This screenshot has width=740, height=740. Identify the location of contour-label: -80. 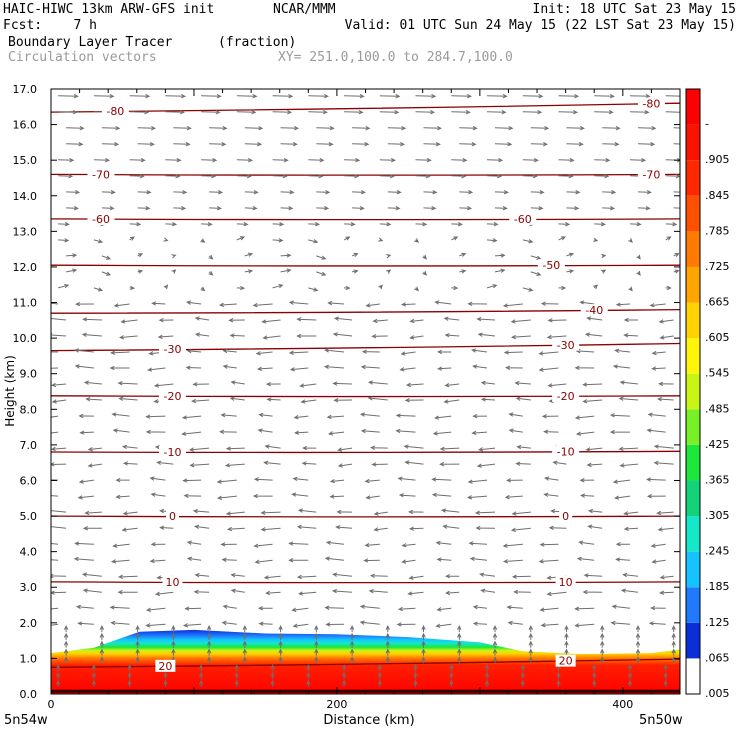
(651, 104).